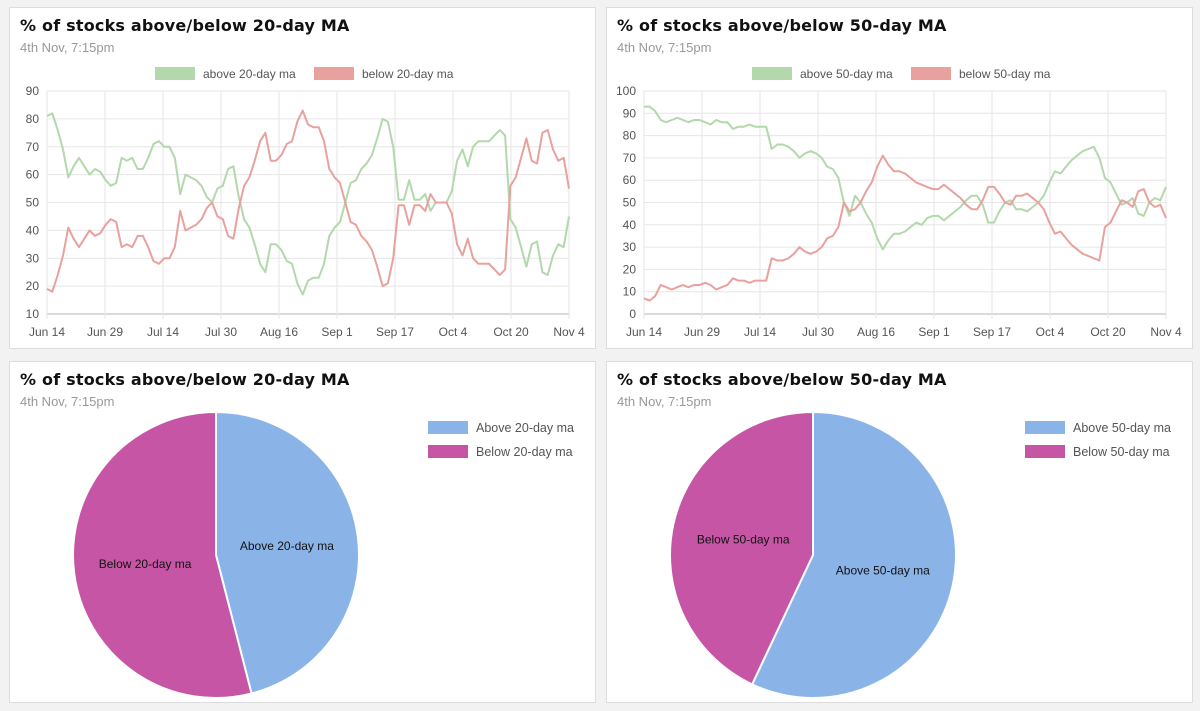 The width and height of the screenshot is (1200, 711). What do you see at coordinates (525, 428) in the screenshot?
I see `legend-label: Above 20-day ma` at bounding box center [525, 428].